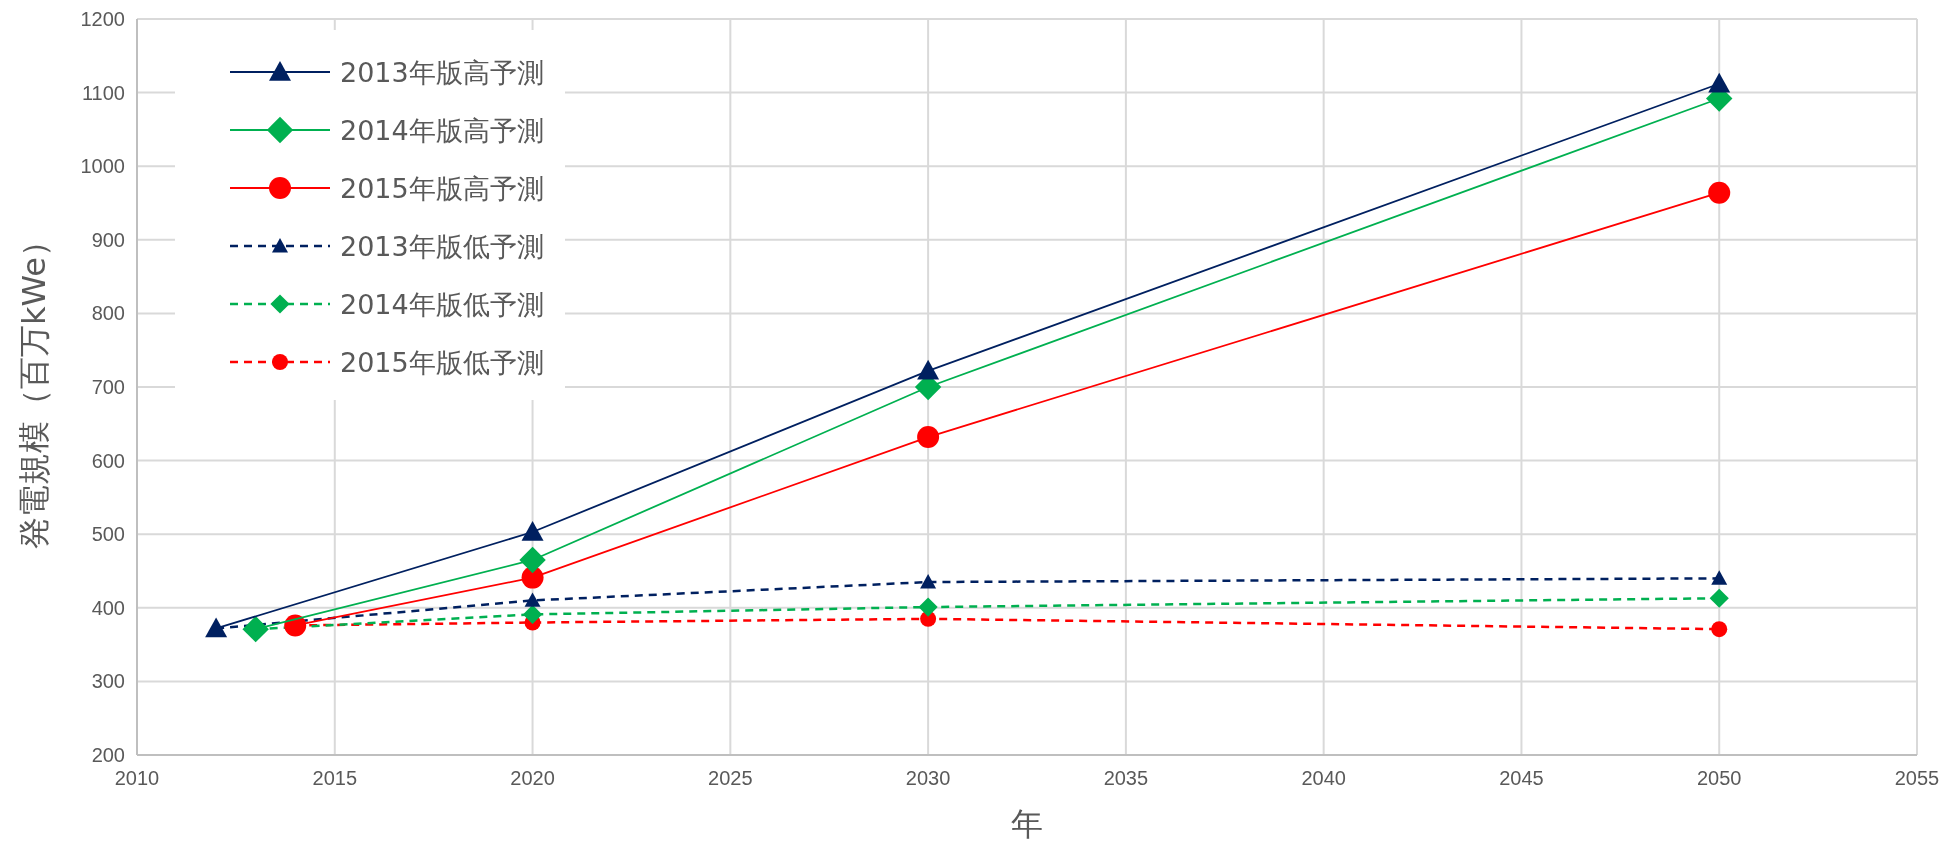 The height and width of the screenshot is (847, 1951). Describe the element at coordinates (108, 313) in the screenshot. I see `y-tick-label: 800` at that location.